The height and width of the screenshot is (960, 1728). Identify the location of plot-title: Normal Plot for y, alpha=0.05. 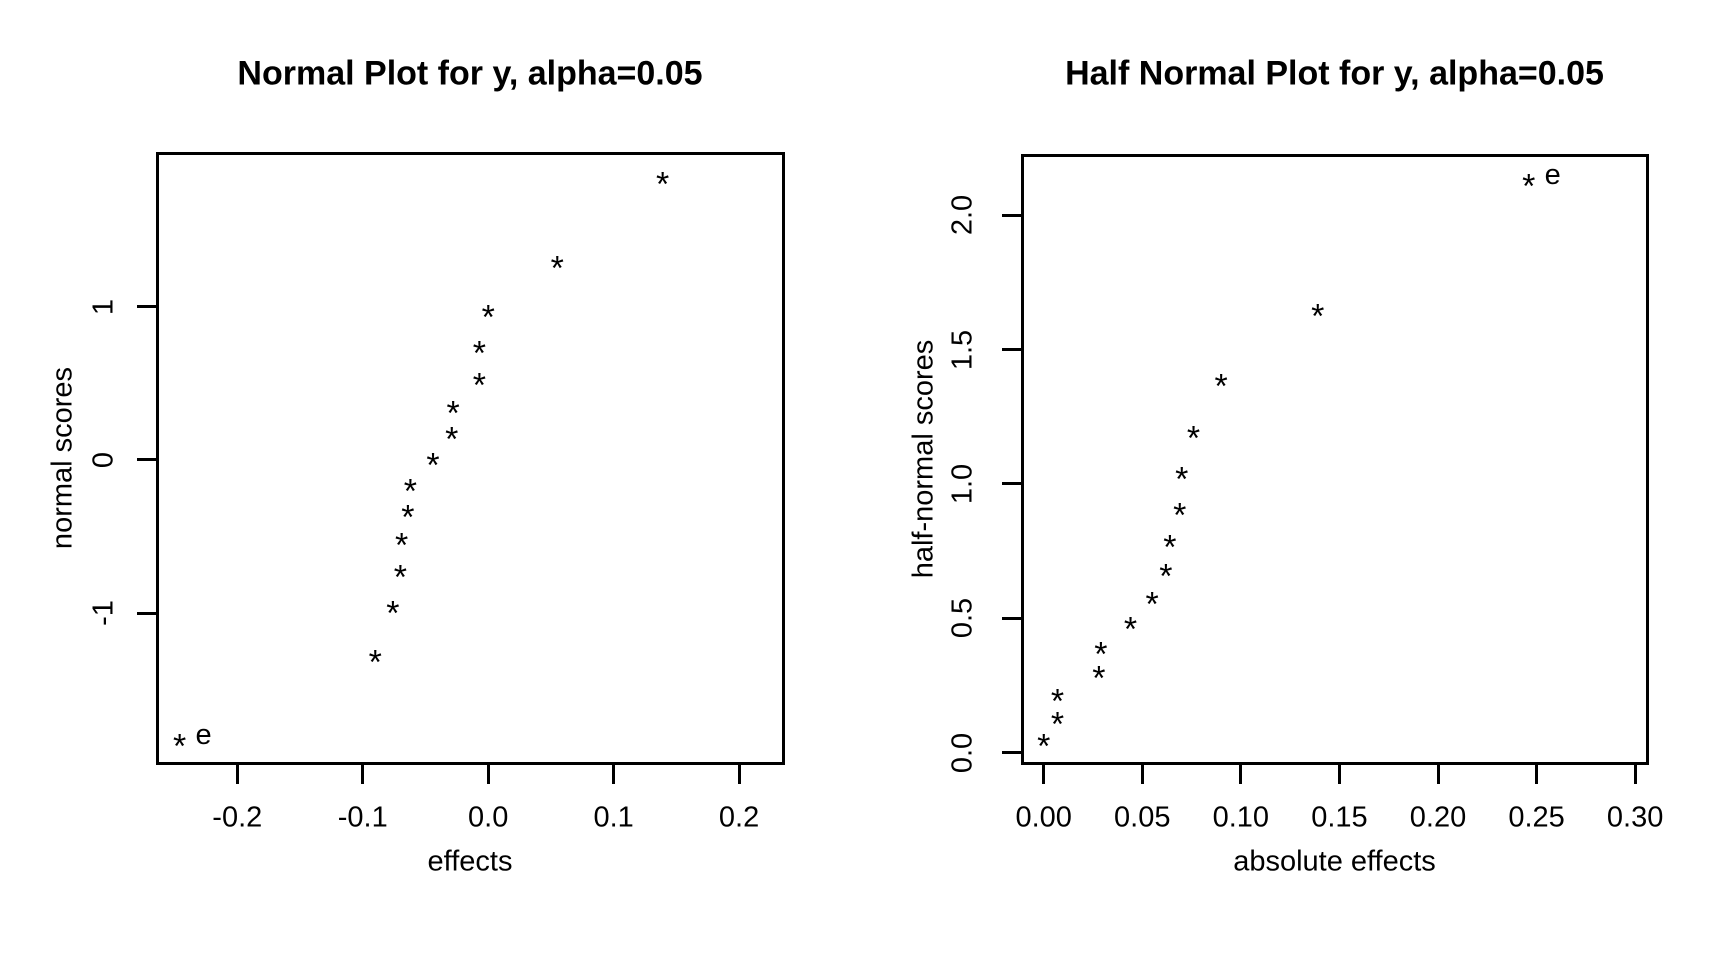
(470, 73).